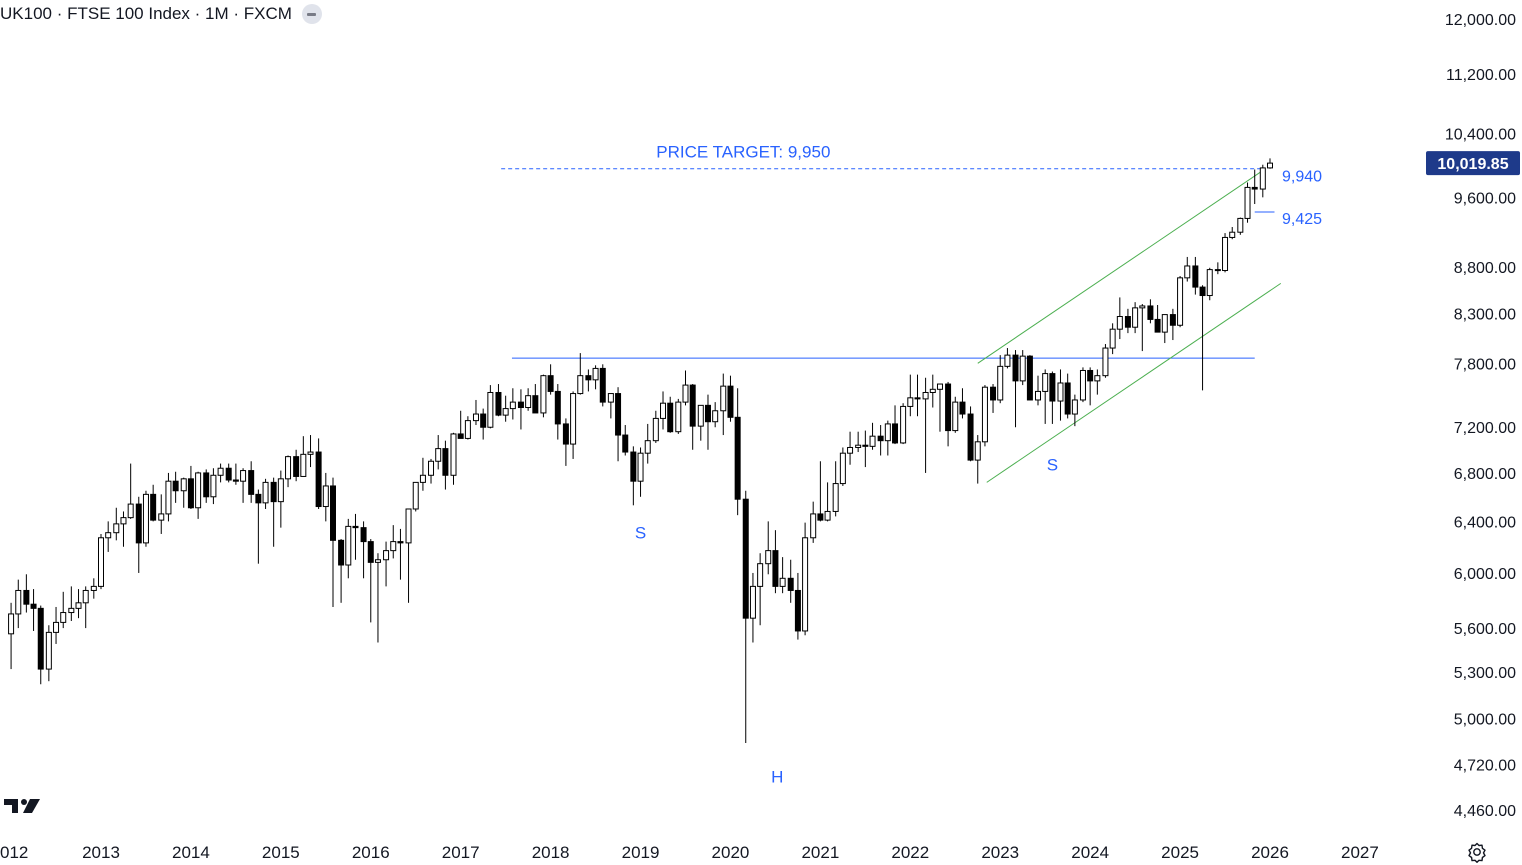 This screenshot has width=1522, height=865. I want to click on y-tick-label: 5,000.00, so click(1485, 720).